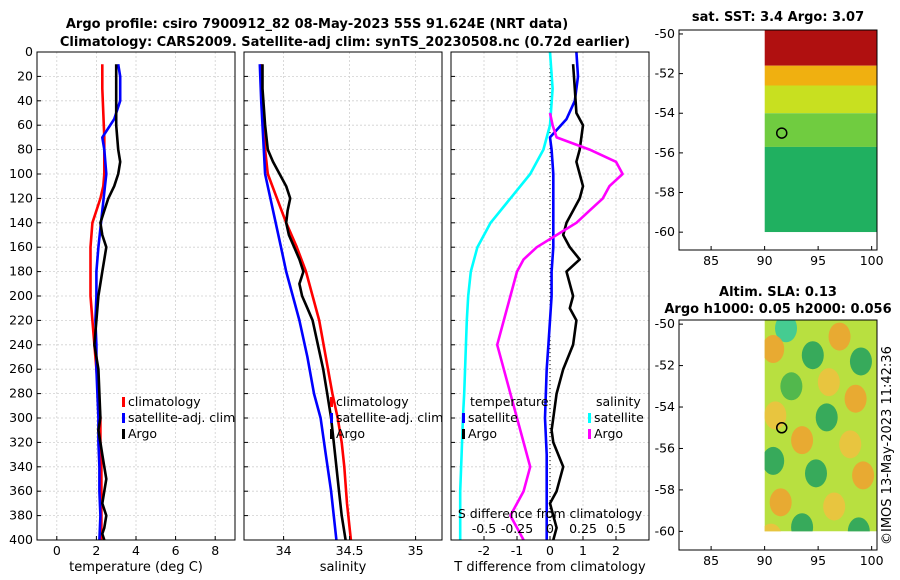 The height and width of the screenshot is (580, 900). What do you see at coordinates (25, 100) in the screenshot?
I see `y-tick-label: 40` at bounding box center [25, 100].